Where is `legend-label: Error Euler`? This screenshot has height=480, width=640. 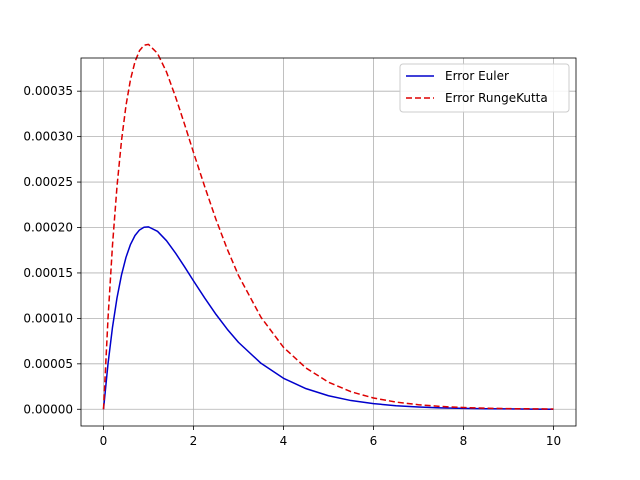 legend-label: Error Euler is located at coordinates (477, 76).